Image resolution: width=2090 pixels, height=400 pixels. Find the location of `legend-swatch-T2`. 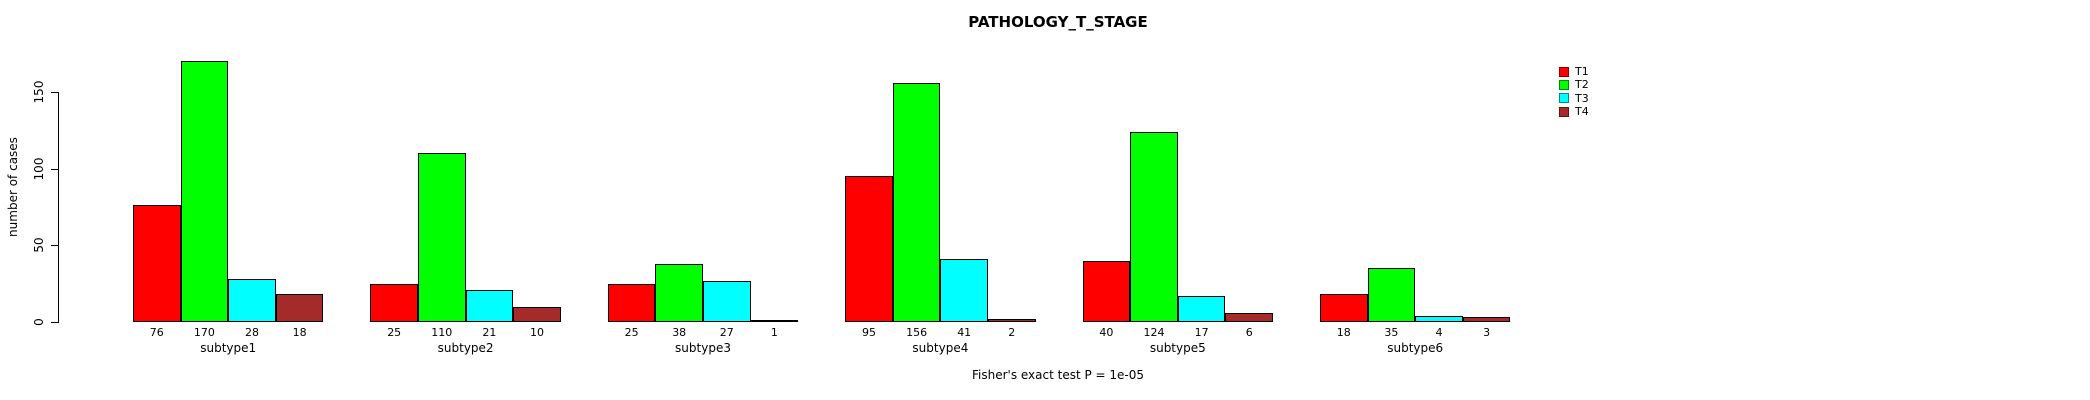

legend-swatch-T2 is located at coordinates (1564, 84).